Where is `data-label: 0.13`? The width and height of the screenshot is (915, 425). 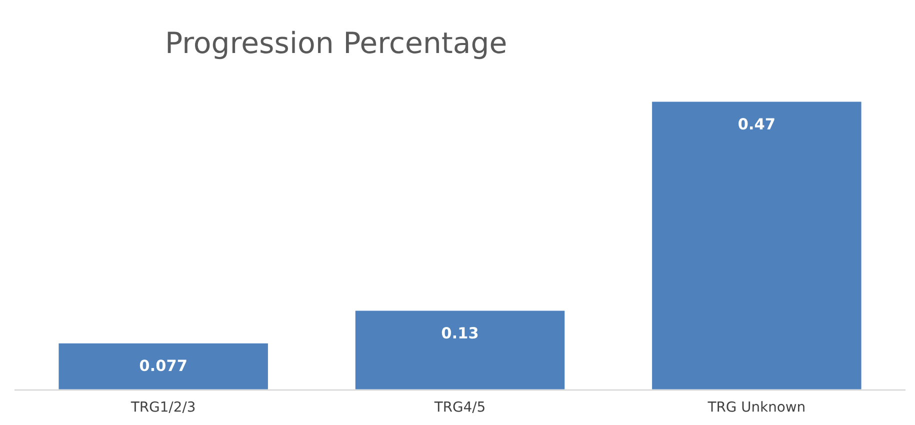
data-label: 0.13 is located at coordinates (460, 333).